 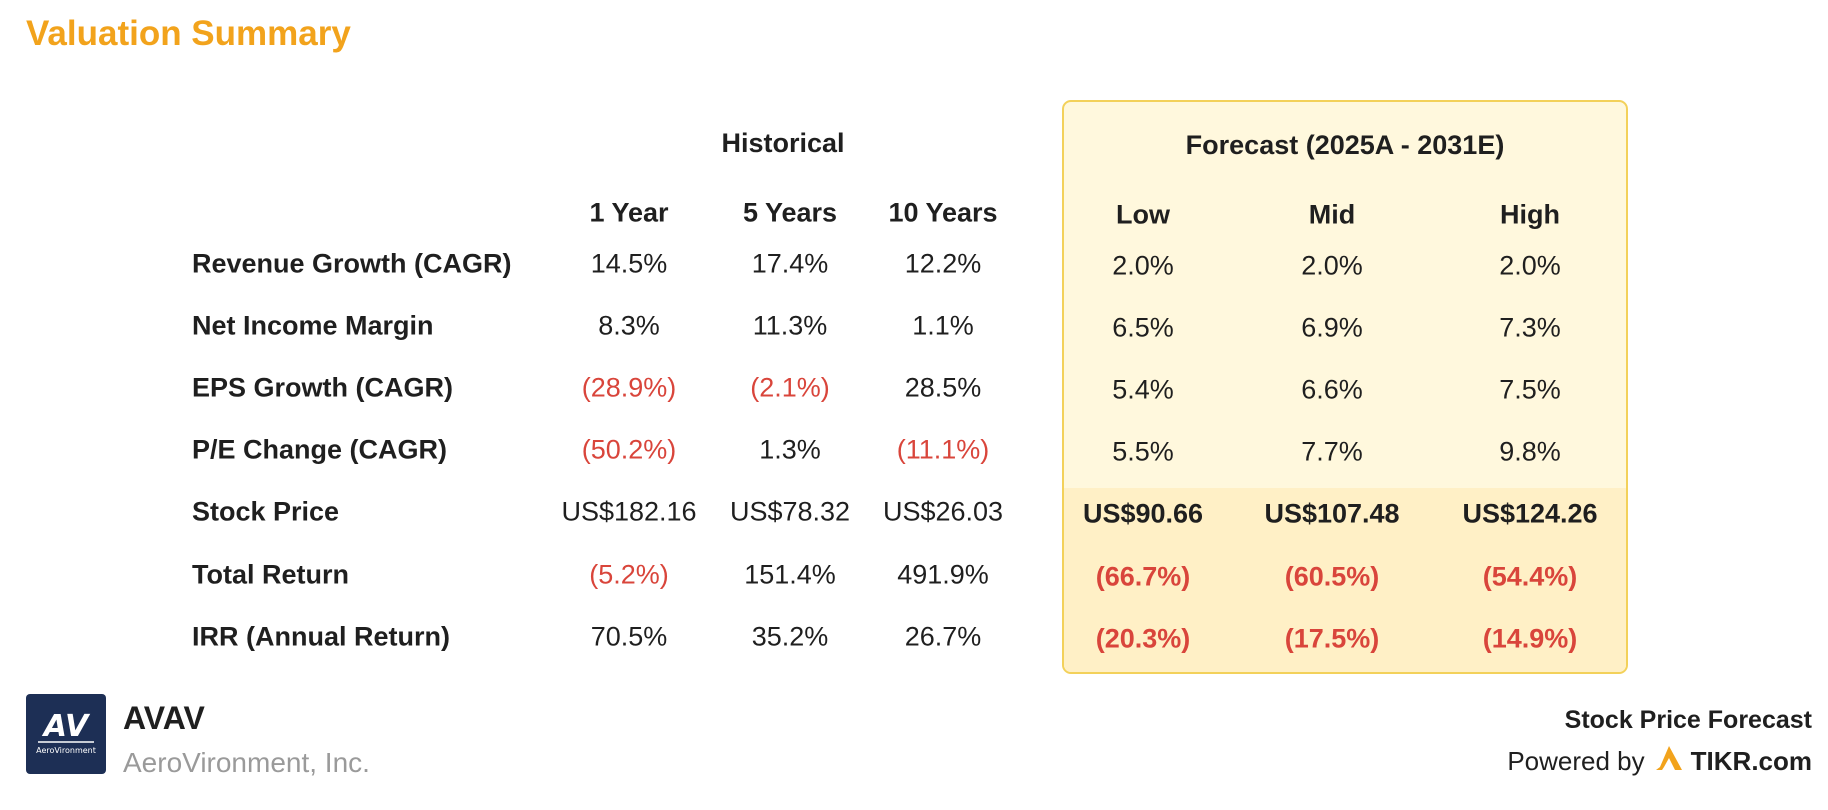 I want to click on historical-cell: 26.7%, so click(x=943, y=636).